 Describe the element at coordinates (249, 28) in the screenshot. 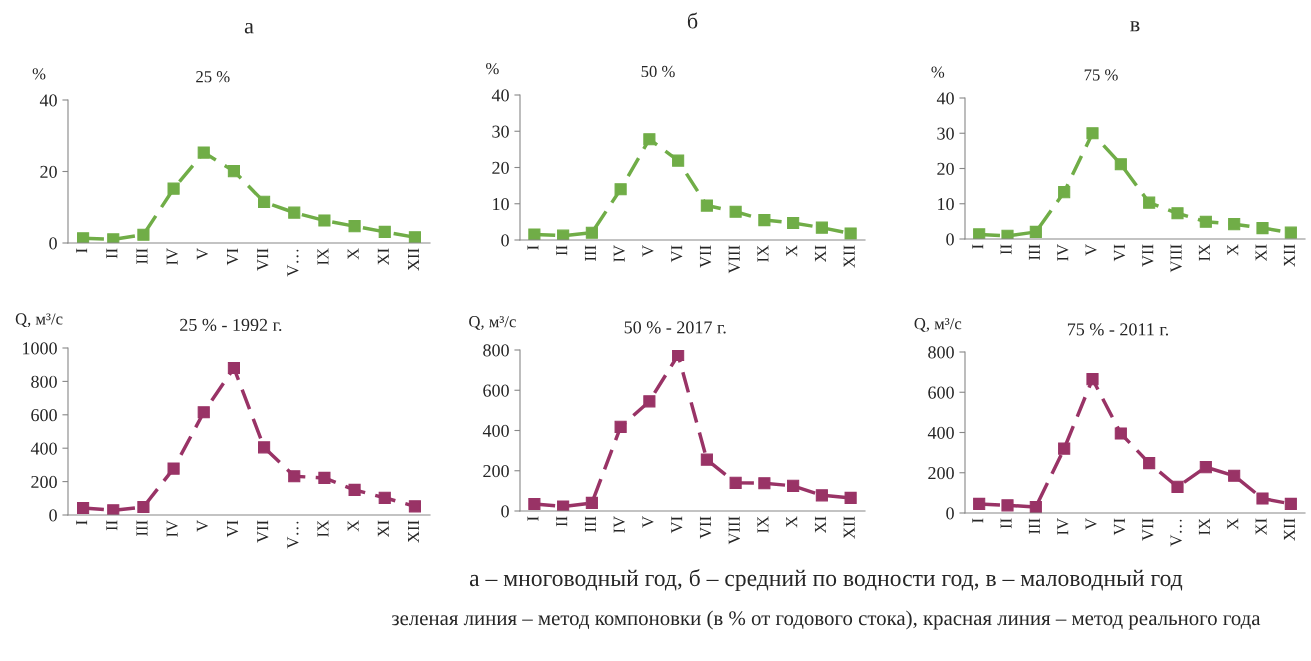

I see `chart-title: а` at that location.